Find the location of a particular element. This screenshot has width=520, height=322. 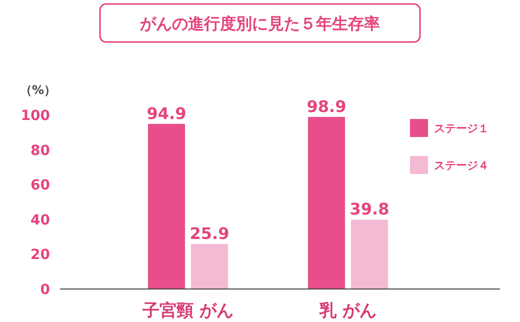

y-tick-label: 100 is located at coordinates (35, 116).